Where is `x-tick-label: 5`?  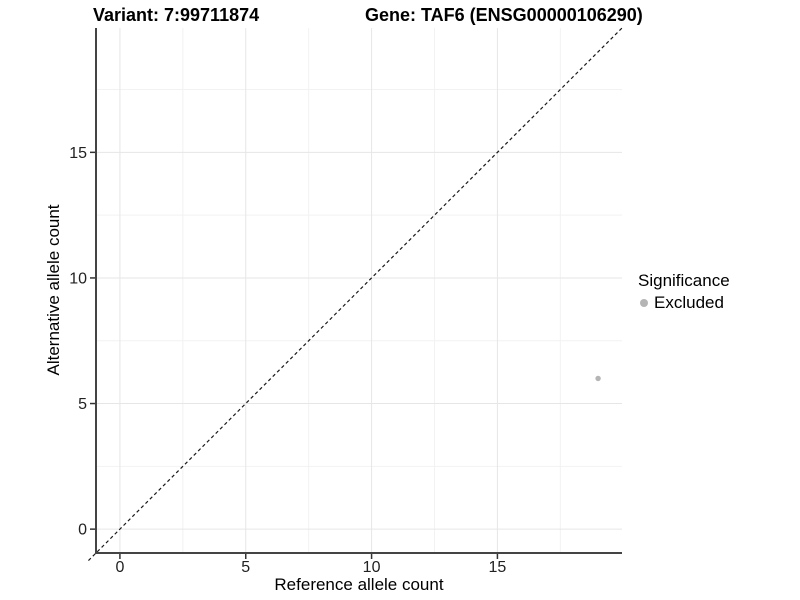
x-tick-label: 5 is located at coordinates (245, 567).